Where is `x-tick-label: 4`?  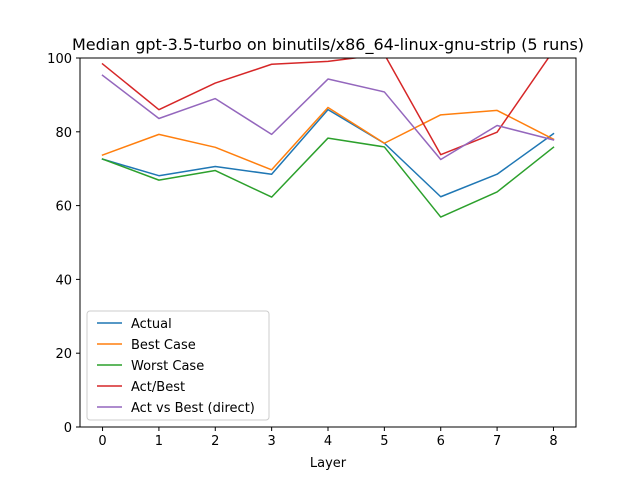
x-tick-label: 4 is located at coordinates (328, 441).